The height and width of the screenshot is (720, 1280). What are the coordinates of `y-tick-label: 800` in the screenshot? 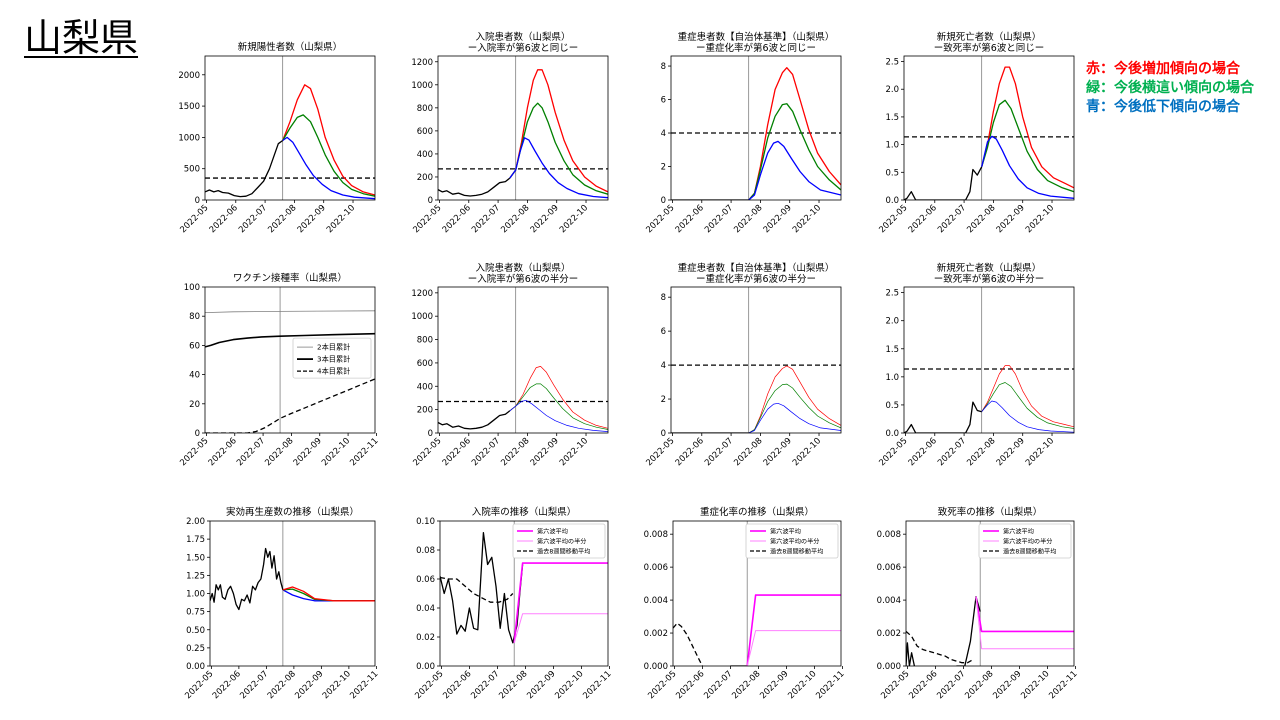 It's located at (425, 109).